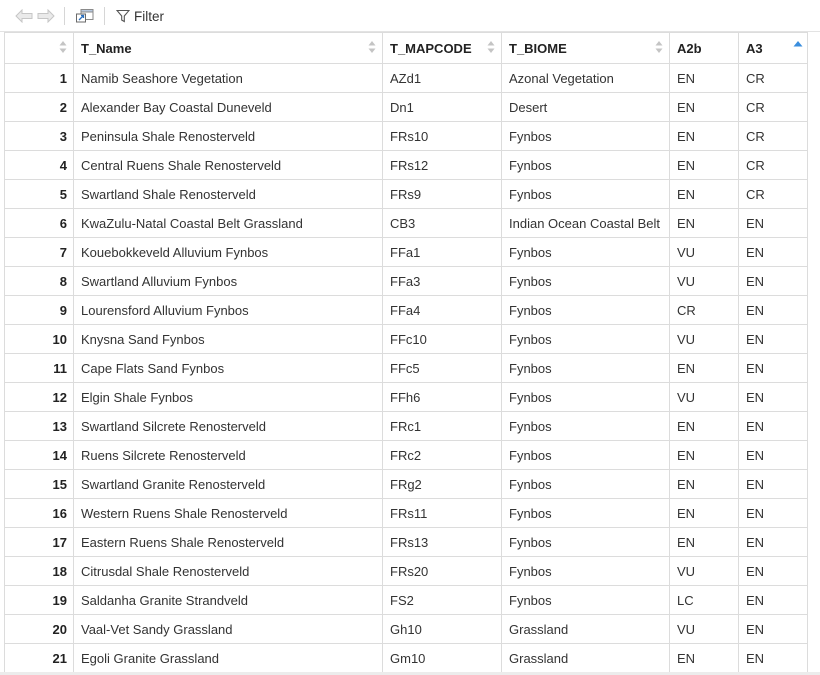  Describe the element at coordinates (39, 252) in the screenshot. I see `row-number-cell: 7` at that location.